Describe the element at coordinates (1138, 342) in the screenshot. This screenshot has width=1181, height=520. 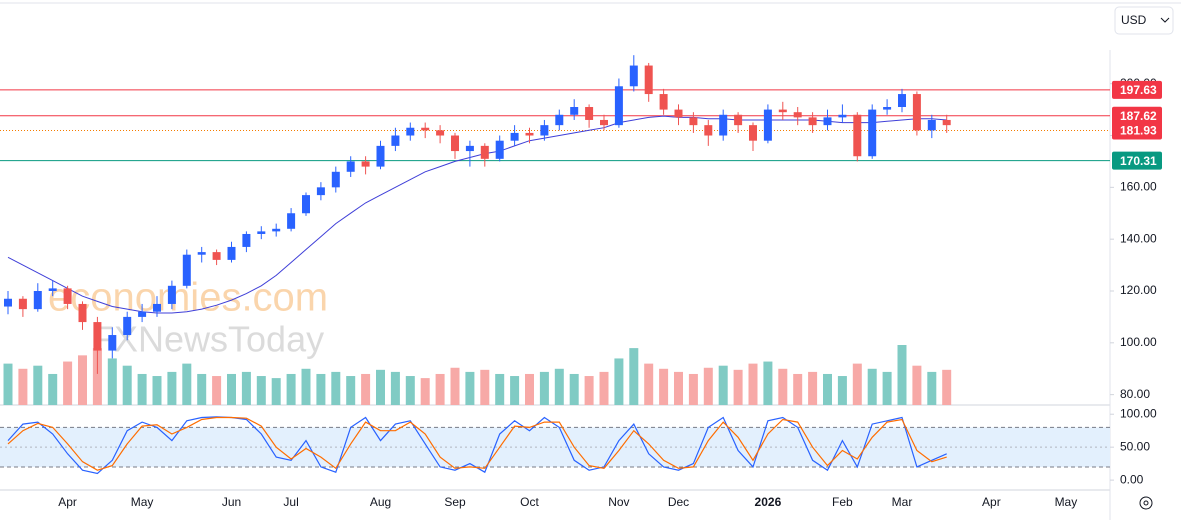
I see `y-tick-label: 100.00` at that location.